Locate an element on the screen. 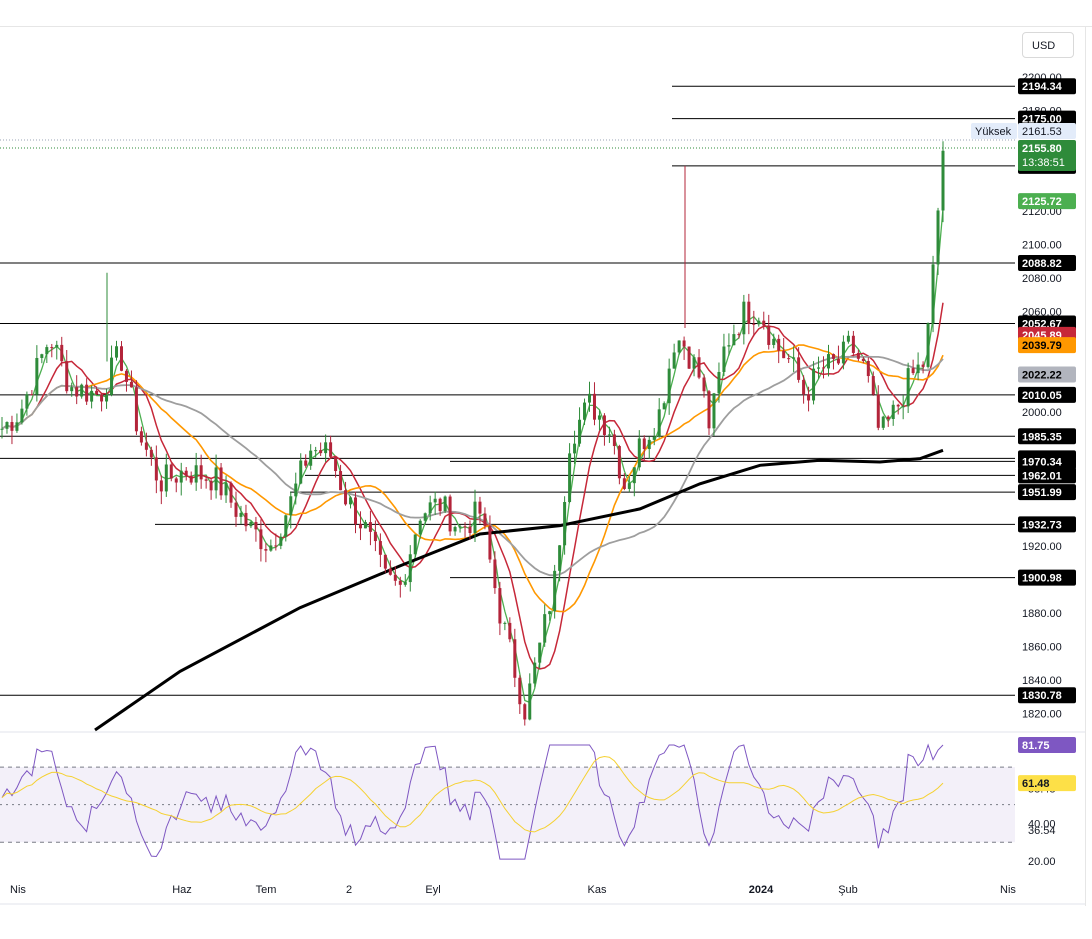 Image resolution: width=1092 pixels, height=939 pixels. price-tick-label: 1880.00 is located at coordinates (1042, 614).